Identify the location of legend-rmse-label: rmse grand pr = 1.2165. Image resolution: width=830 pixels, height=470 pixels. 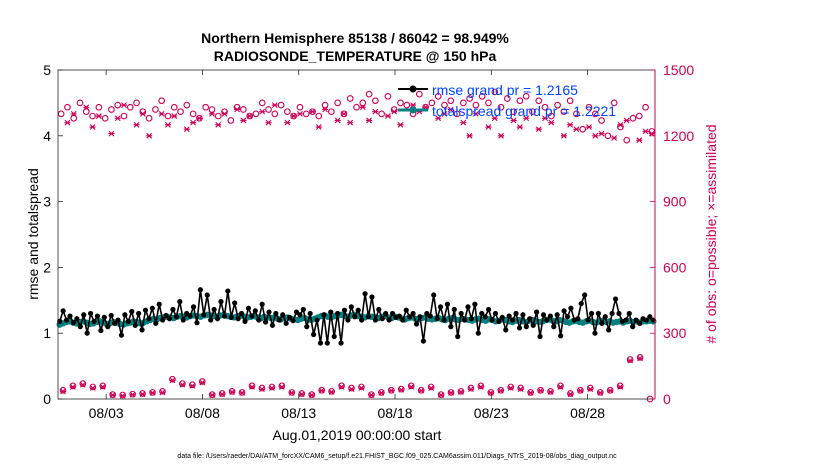
(505, 90).